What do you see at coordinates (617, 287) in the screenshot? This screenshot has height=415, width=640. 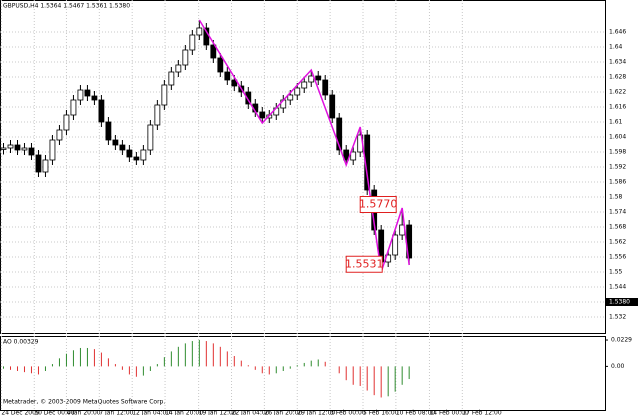 I see `y-tick-label: 1.544` at bounding box center [617, 287].